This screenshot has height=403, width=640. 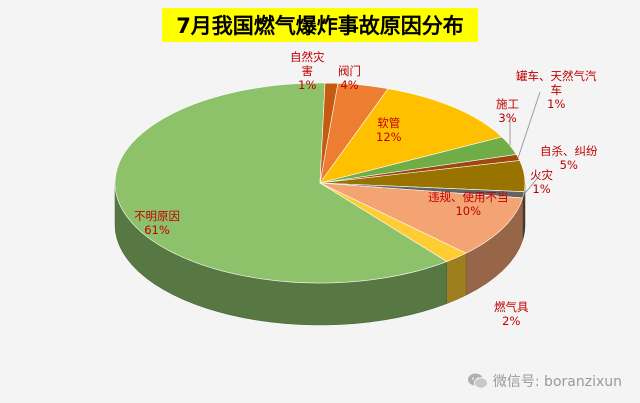 I want to click on label-misuse-name: 违规、使用不当, so click(x=468, y=197).